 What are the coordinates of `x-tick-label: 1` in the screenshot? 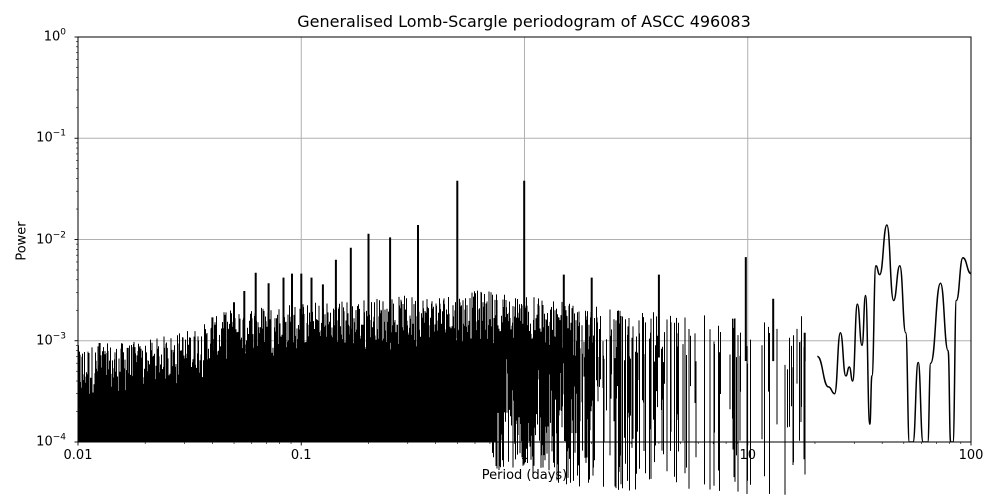 It's located at (524, 455).